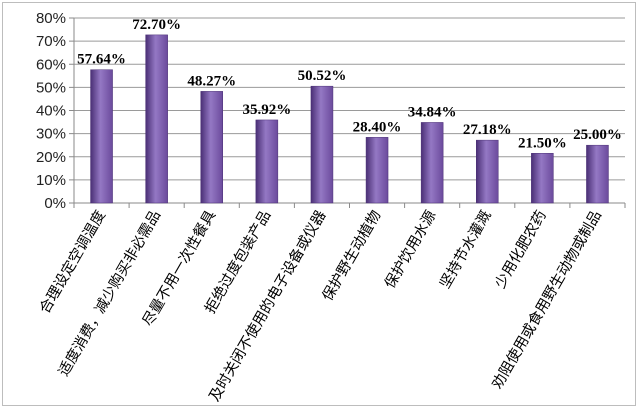  Describe the element at coordinates (547, 300) in the screenshot. I see `category-label: 劝阻使用或食用野生动物或制品` at that location.